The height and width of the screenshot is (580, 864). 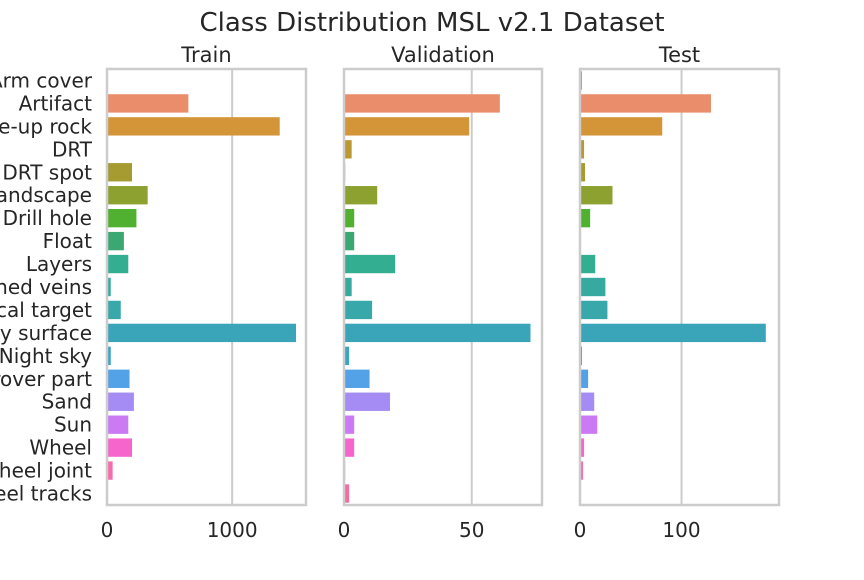 I want to click on category-label: Artifact, so click(x=56, y=103).